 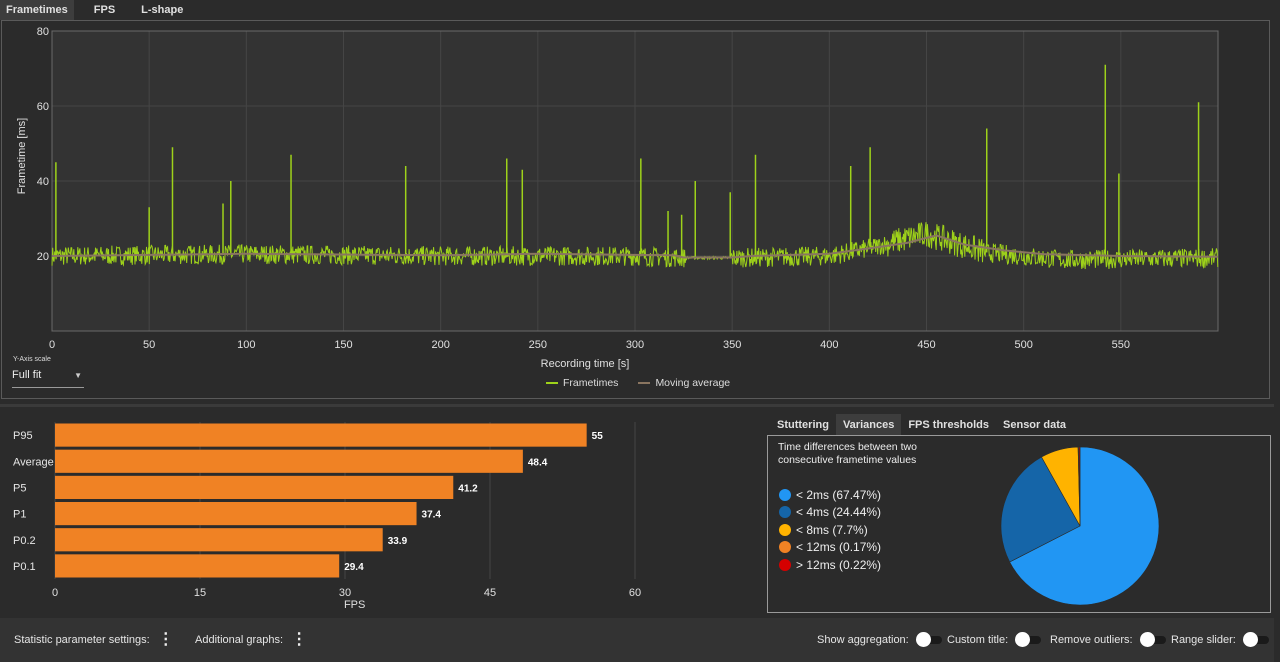 I want to click on custom-title: Custom title:, so click(x=995, y=640).